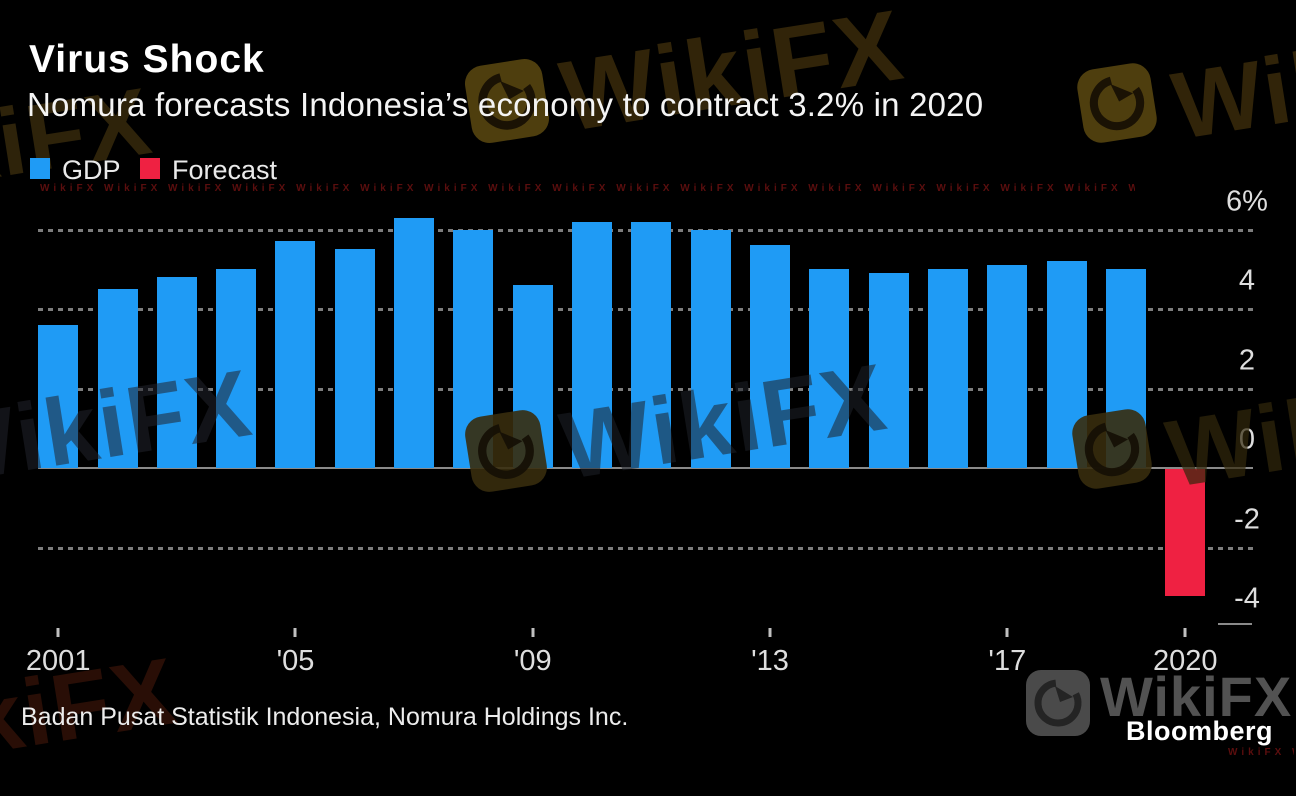 The width and height of the screenshot is (1296, 796). Describe the element at coordinates (592, 344) in the screenshot. I see `bar-2010-gdp` at that location.